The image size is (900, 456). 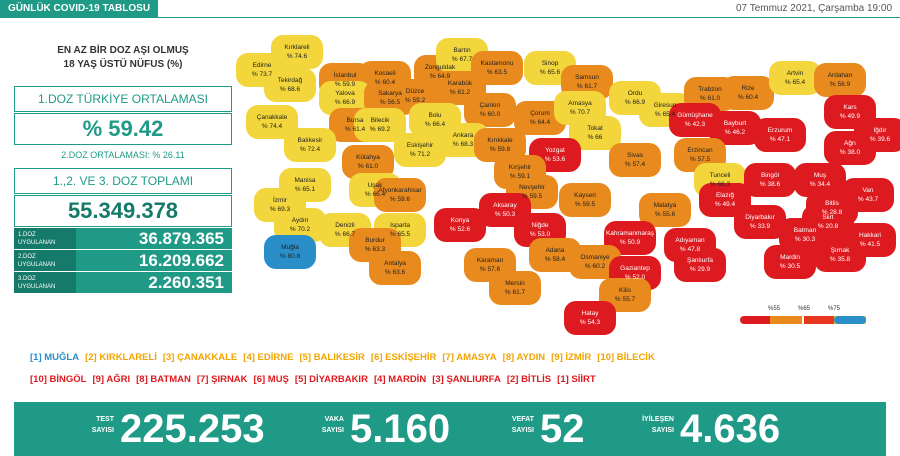 I want to click on province-rate: % 69.2, so click(x=380, y=129).